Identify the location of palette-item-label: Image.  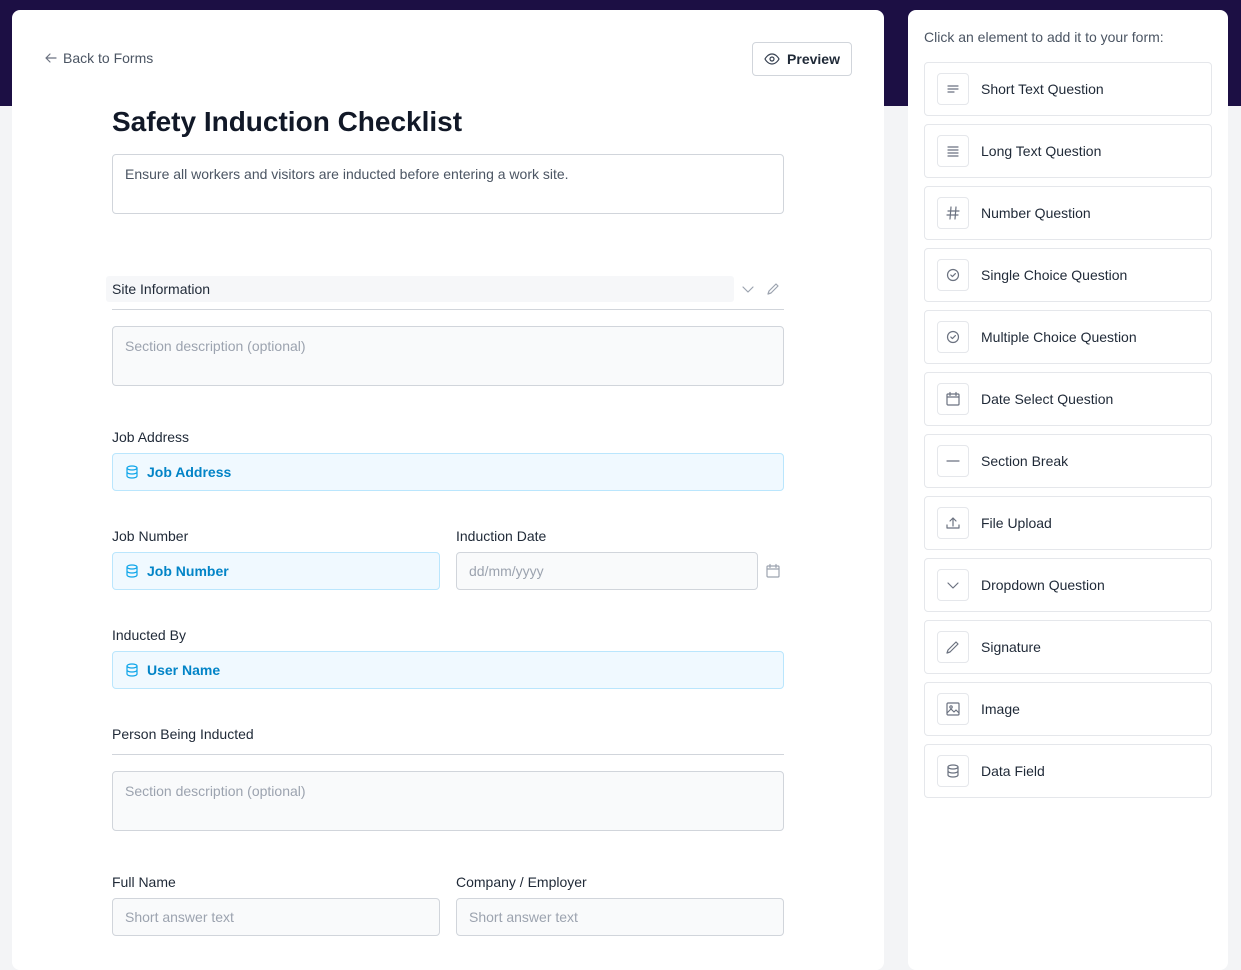
(1000, 709).